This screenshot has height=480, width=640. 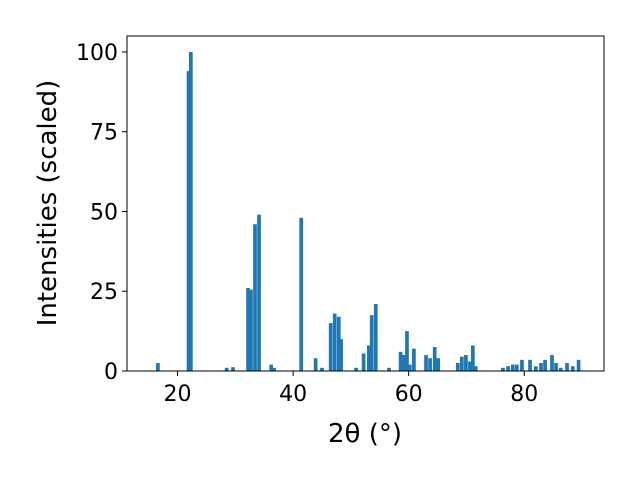 I want to click on x-tick-label: 60, so click(x=409, y=394).